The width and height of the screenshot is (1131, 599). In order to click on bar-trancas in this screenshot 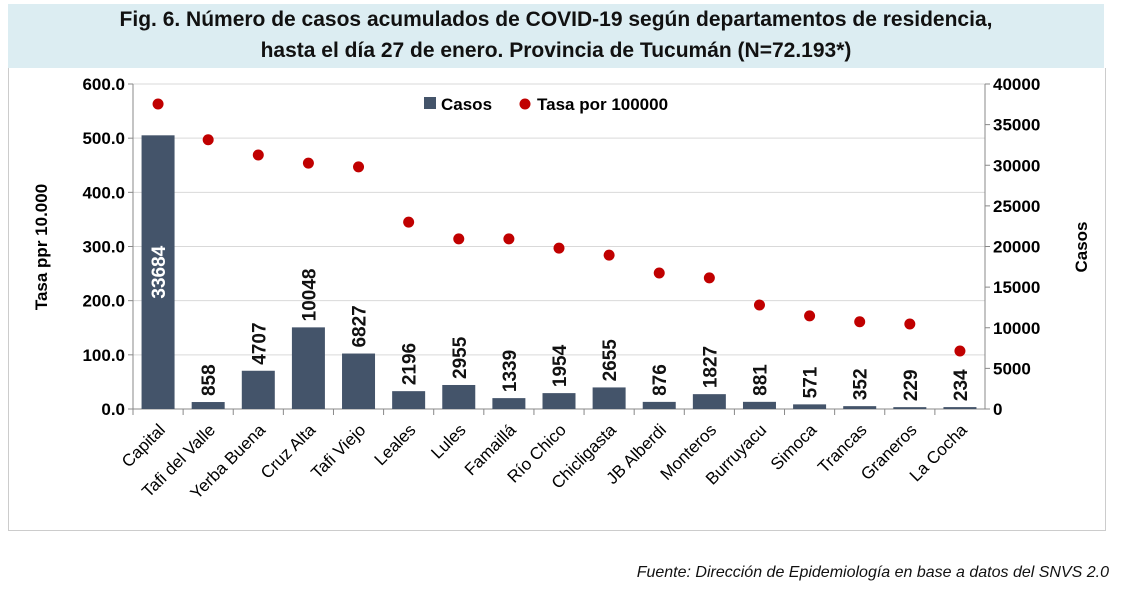, I will do `click(860, 407)`.